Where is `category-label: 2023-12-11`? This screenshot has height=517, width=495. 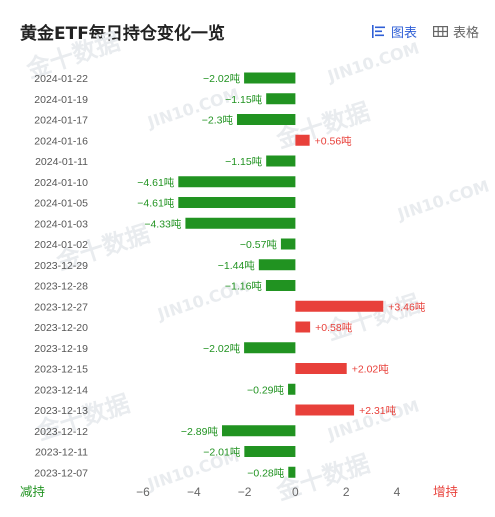 category-label: 2023-12-11 is located at coordinates (61, 453).